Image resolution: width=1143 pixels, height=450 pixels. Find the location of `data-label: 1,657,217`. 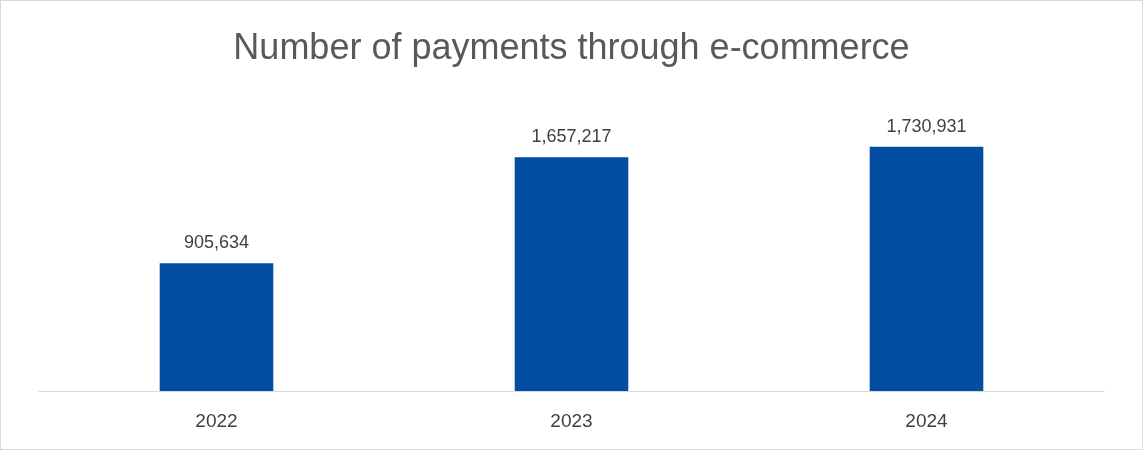

data-label: 1,657,217 is located at coordinates (571, 136).